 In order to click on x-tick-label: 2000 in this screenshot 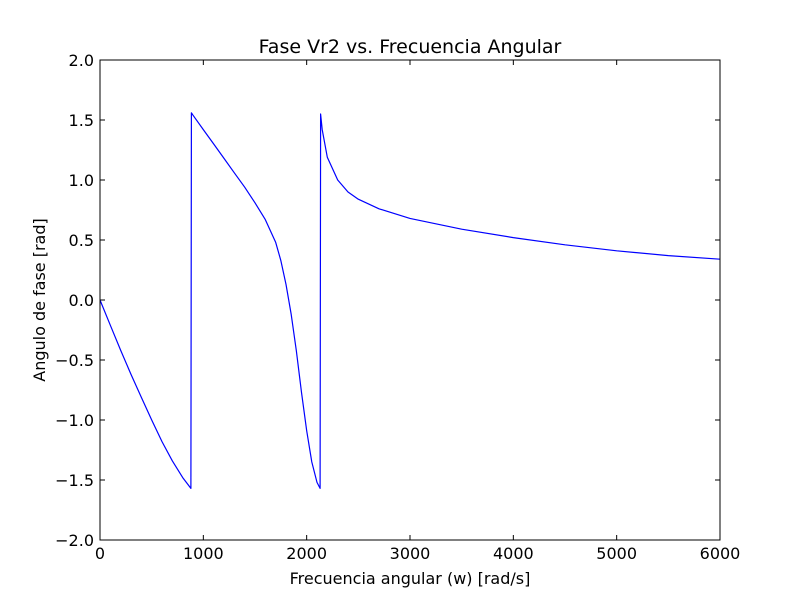, I will do `click(306, 553)`.